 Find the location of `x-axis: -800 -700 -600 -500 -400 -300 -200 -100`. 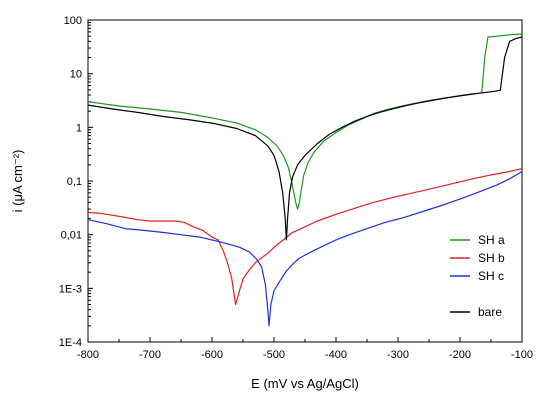

x-axis: -800 -700 -600 -500 -400 -300 -200 -100 is located at coordinates (305, 349).